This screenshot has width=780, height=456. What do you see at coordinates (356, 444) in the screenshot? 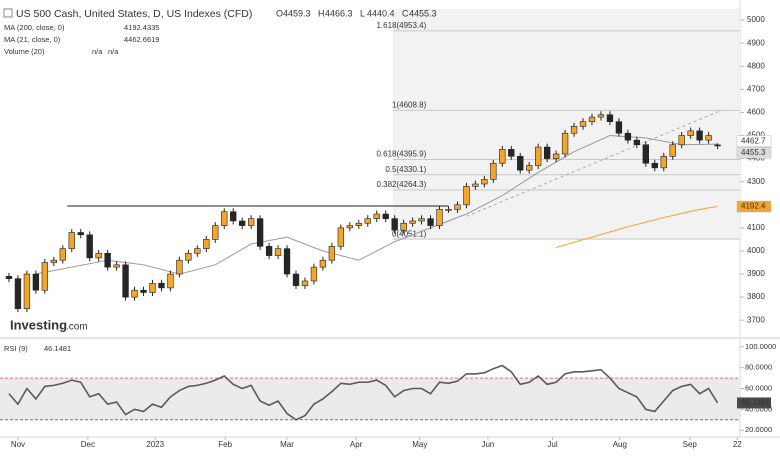
I see `x-tick-label: Apr` at bounding box center [356, 444].